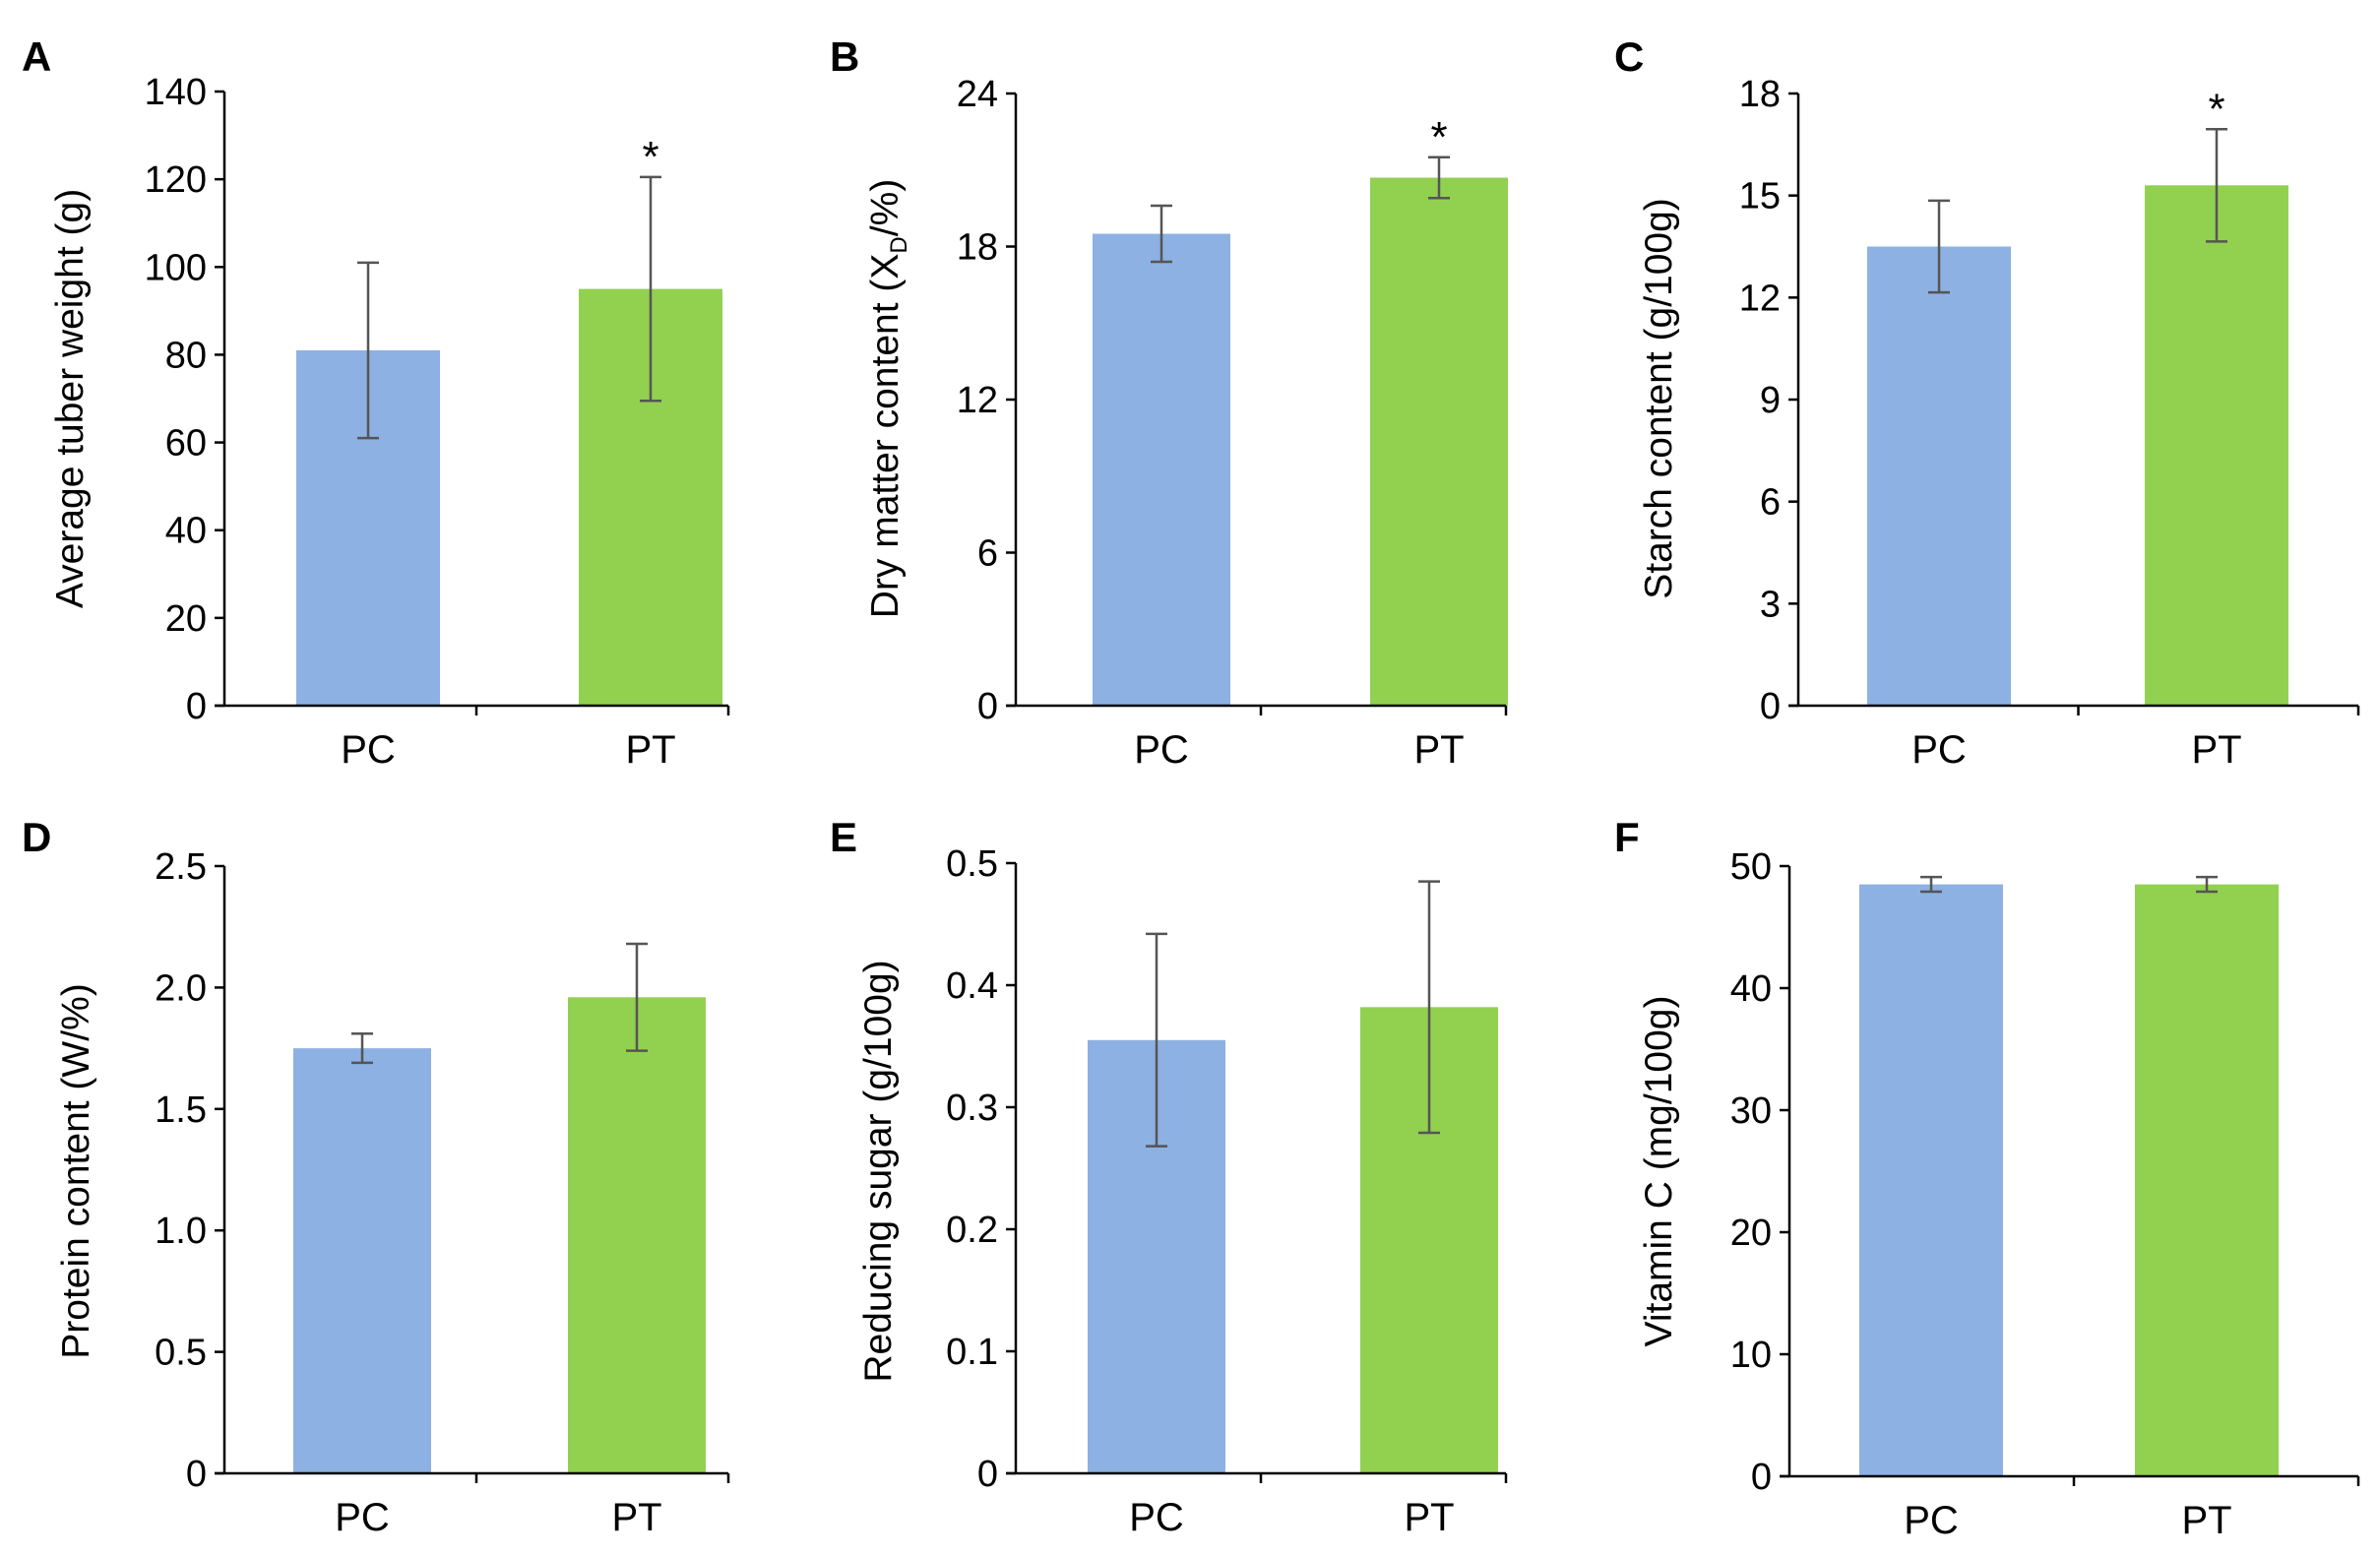  I want to click on y-tick-label: 10, so click(1751, 1355).